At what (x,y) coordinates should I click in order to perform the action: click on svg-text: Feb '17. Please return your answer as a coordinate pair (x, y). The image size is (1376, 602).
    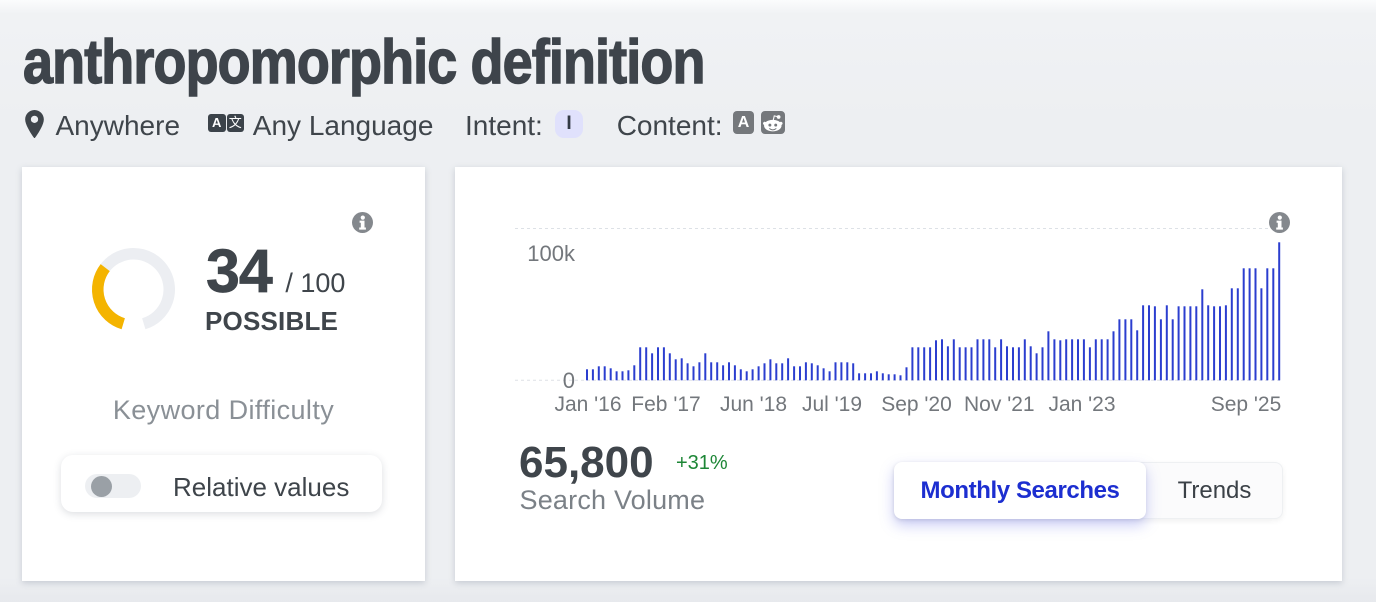
    Looking at the image, I should click on (665, 404).